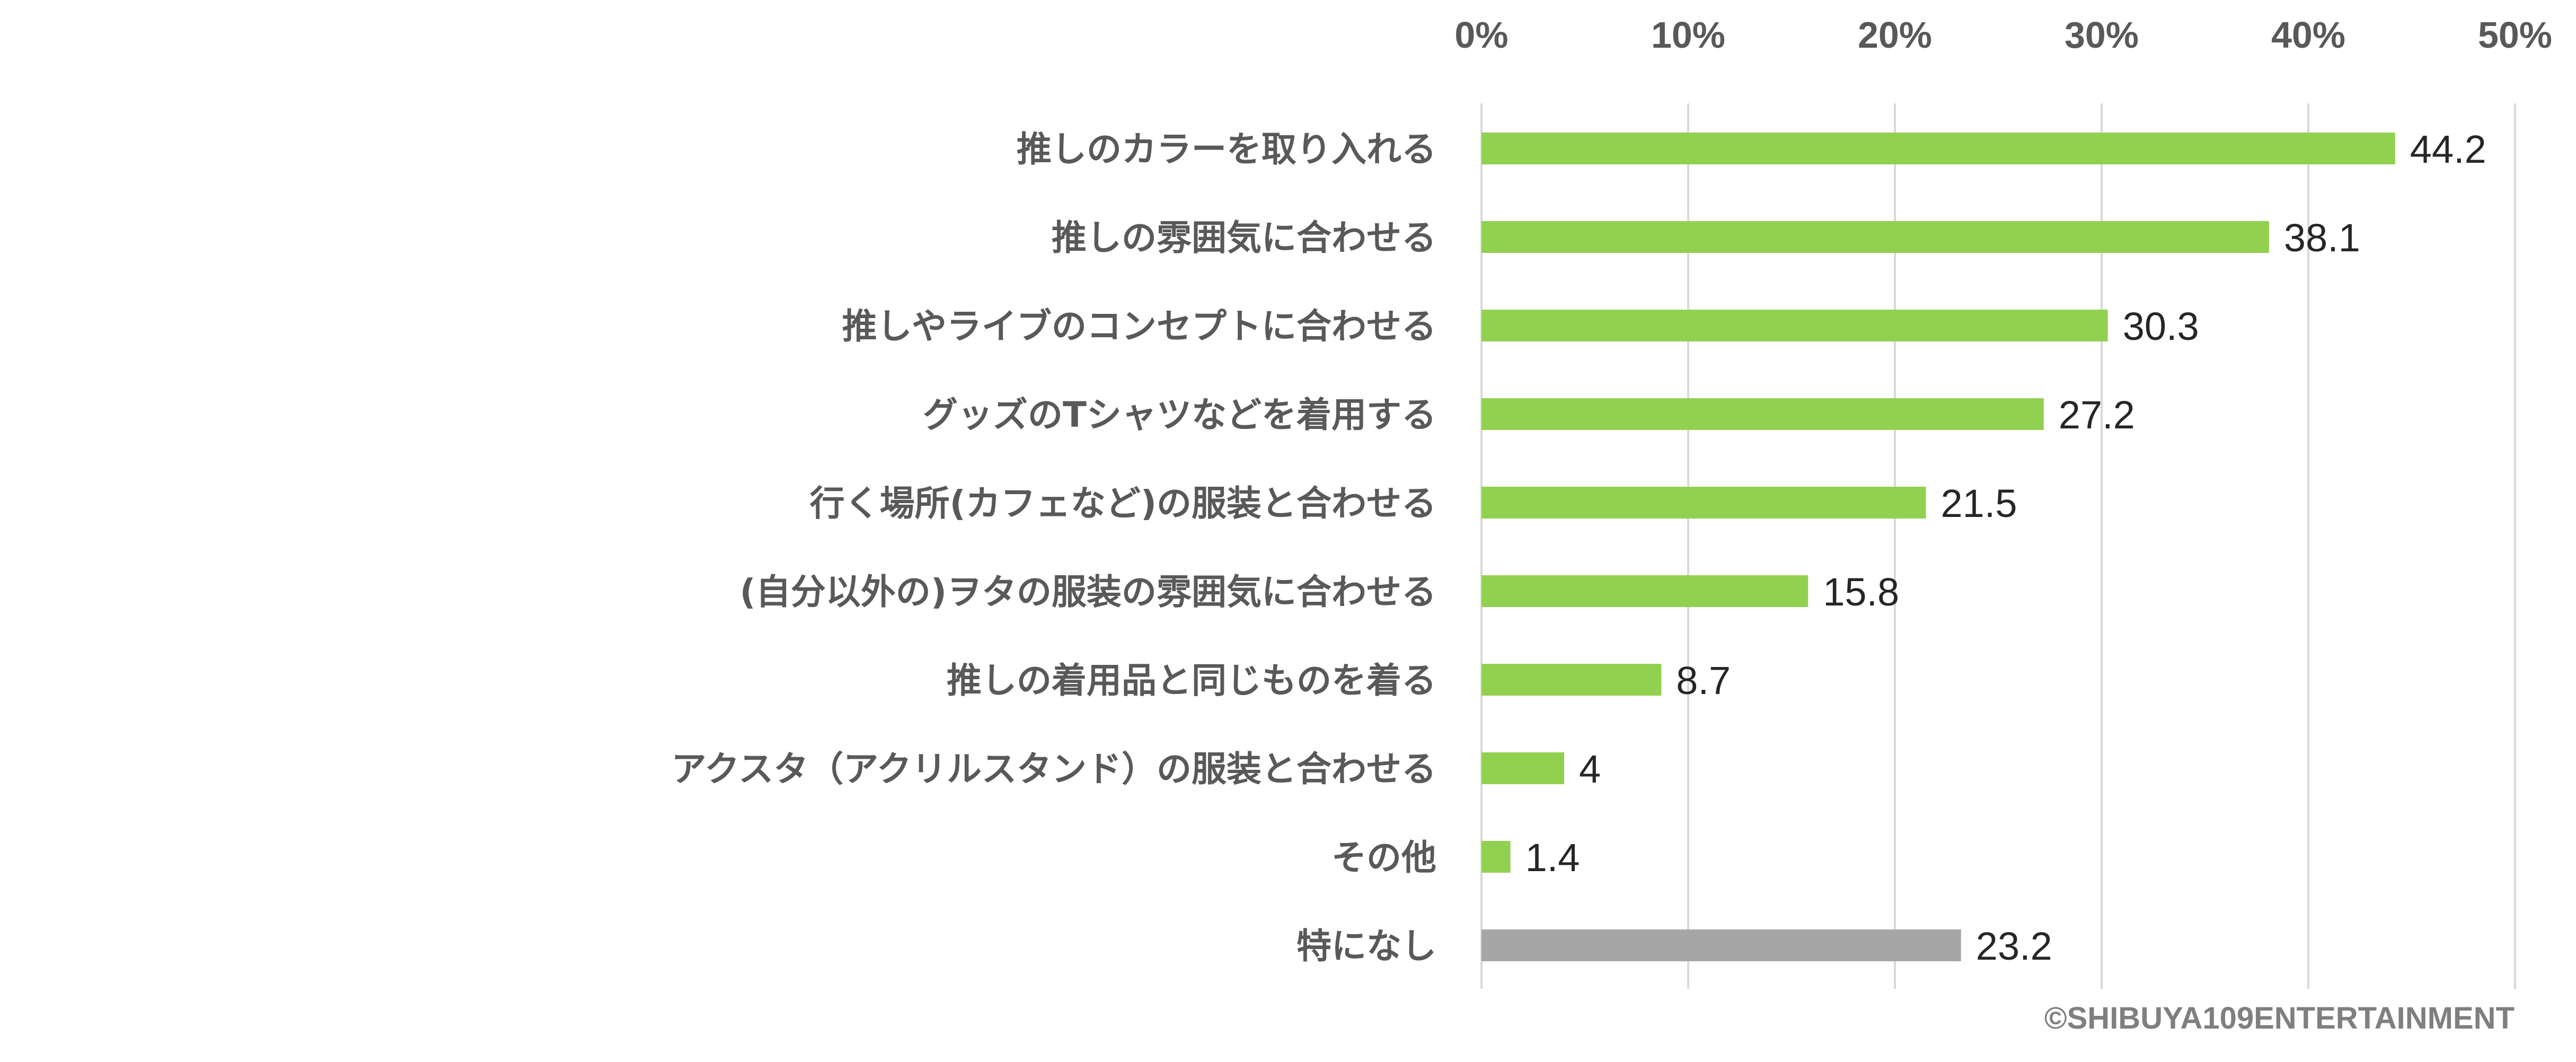 The image size is (2576, 1062). Describe the element at coordinates (1481, 35) in the screenshot. I see `x-tick-label: 0%` at that location.